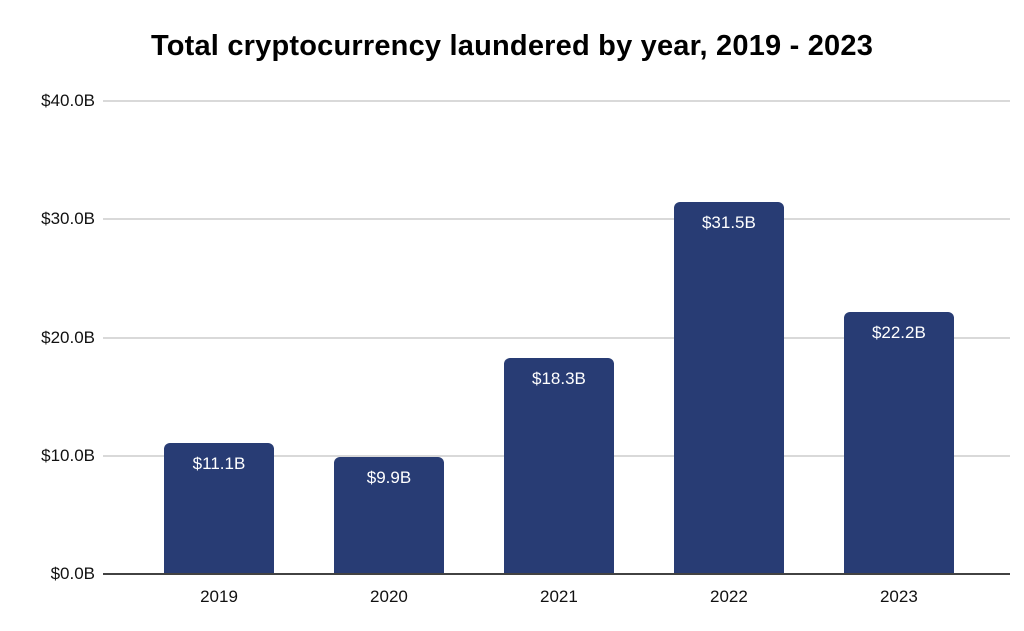 The image size is (1024, 631). Describe the element at coordinates (898, 596) in the screenshot. I see `x-tick-label-2023: 2023` at that location.